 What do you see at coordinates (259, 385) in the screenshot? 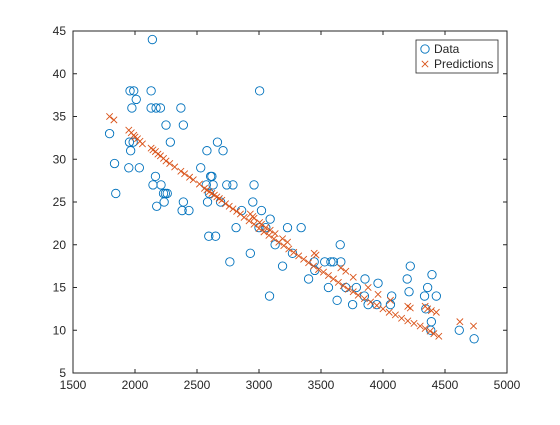
I see `x-tick-label: 3000` at bounding box center [259, 385].